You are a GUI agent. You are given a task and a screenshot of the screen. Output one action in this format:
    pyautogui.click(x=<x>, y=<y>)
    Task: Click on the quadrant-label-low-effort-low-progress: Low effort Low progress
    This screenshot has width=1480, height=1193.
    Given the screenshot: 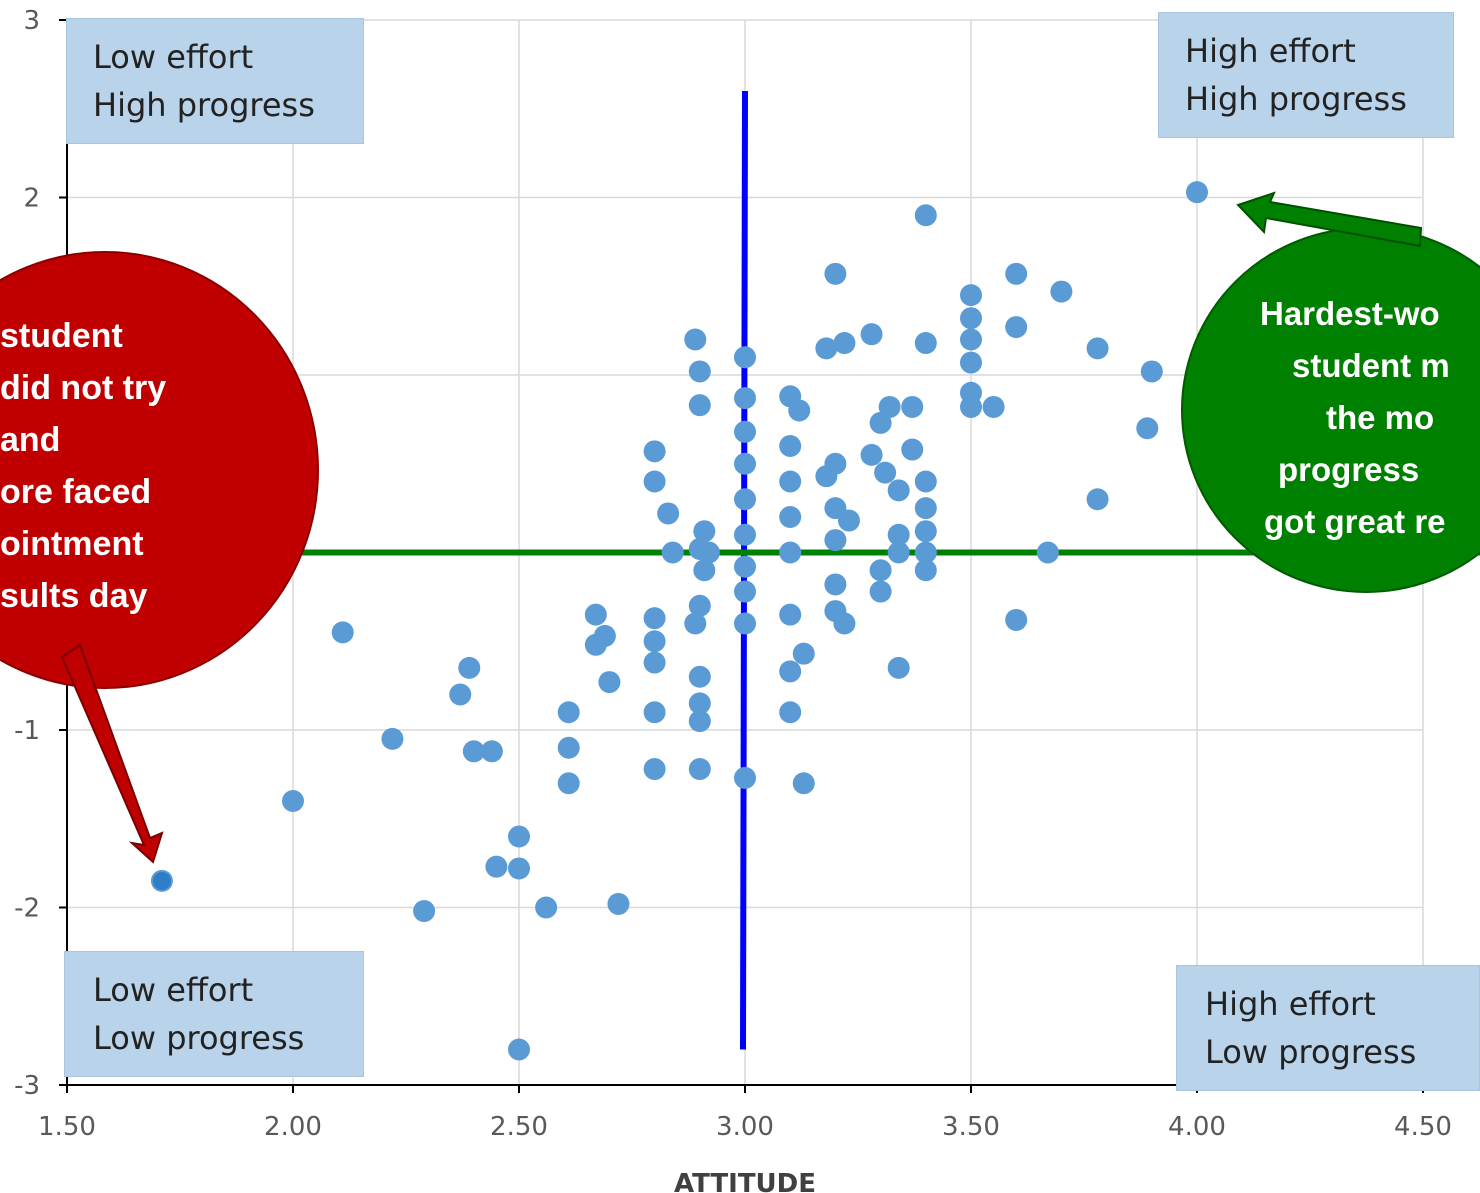 What is the action you would take?
    pyautogui.click(x=214, y=1014)
    